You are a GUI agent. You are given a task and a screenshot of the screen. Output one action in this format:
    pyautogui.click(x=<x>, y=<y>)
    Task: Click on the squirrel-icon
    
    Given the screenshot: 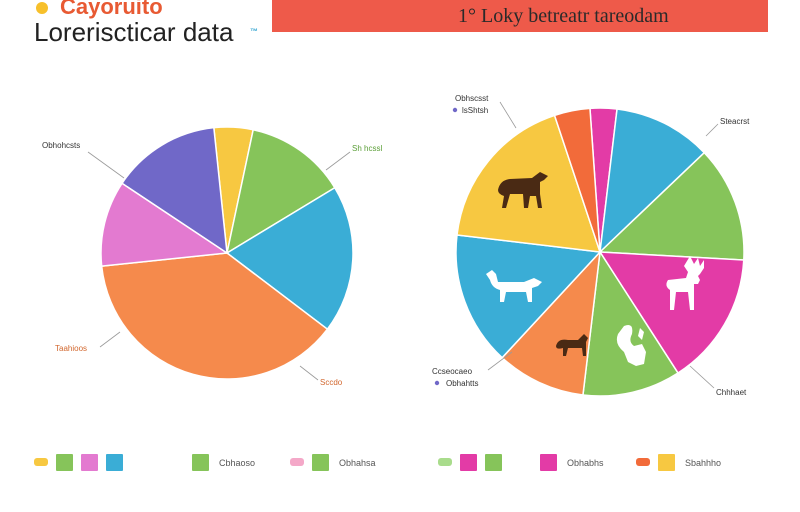 What is the action you would take?
    pyautogui.click(x=631, y=345)
    